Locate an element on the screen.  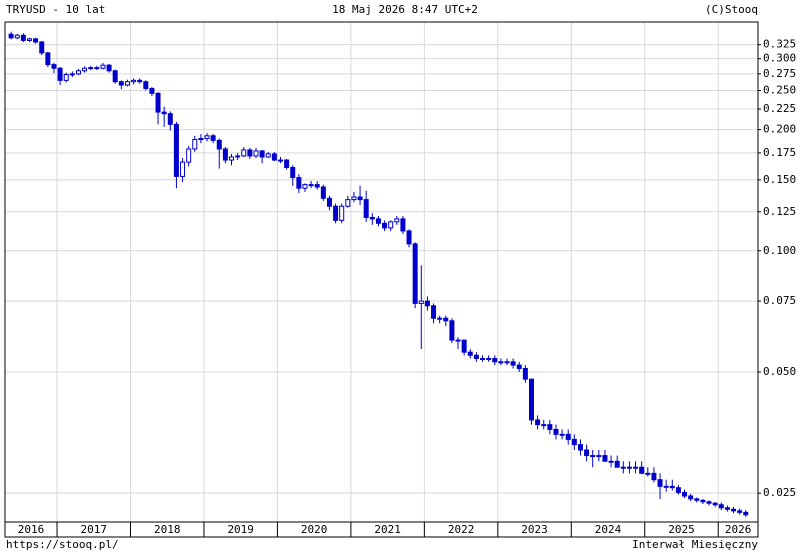
y-tick-label: 0.300 is located at coordinates (779, 58).